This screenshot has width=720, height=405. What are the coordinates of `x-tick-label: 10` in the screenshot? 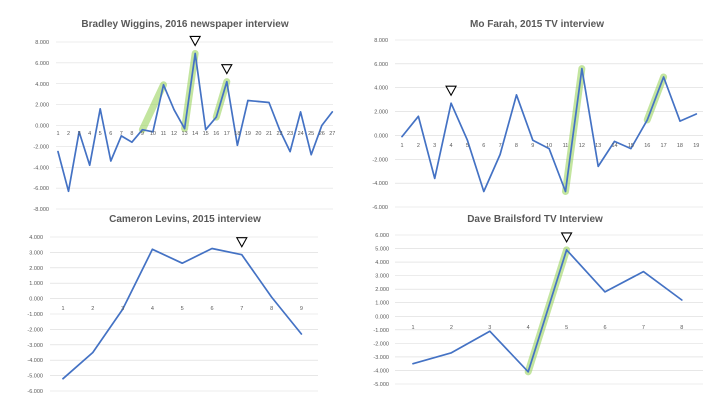 It's located at (153, 134).